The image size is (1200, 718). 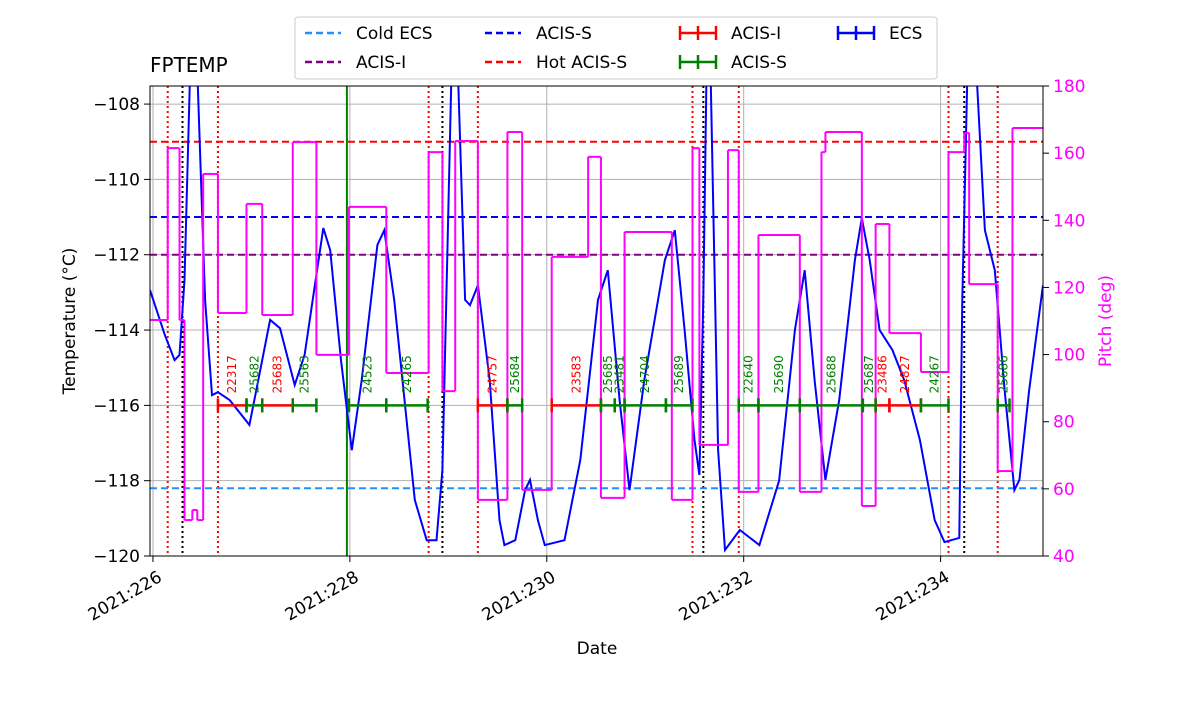 What do you see at coordinates (645, 374) in the screenshot?
I see `obsid-label: 24704` at bounding box center [645, 374].